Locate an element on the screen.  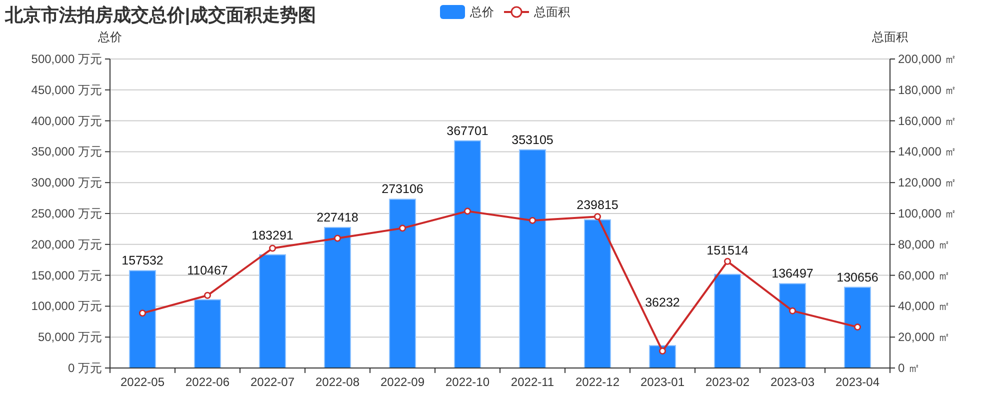
x-tick-label: 2023-04 is located at coordinates (857, 382).